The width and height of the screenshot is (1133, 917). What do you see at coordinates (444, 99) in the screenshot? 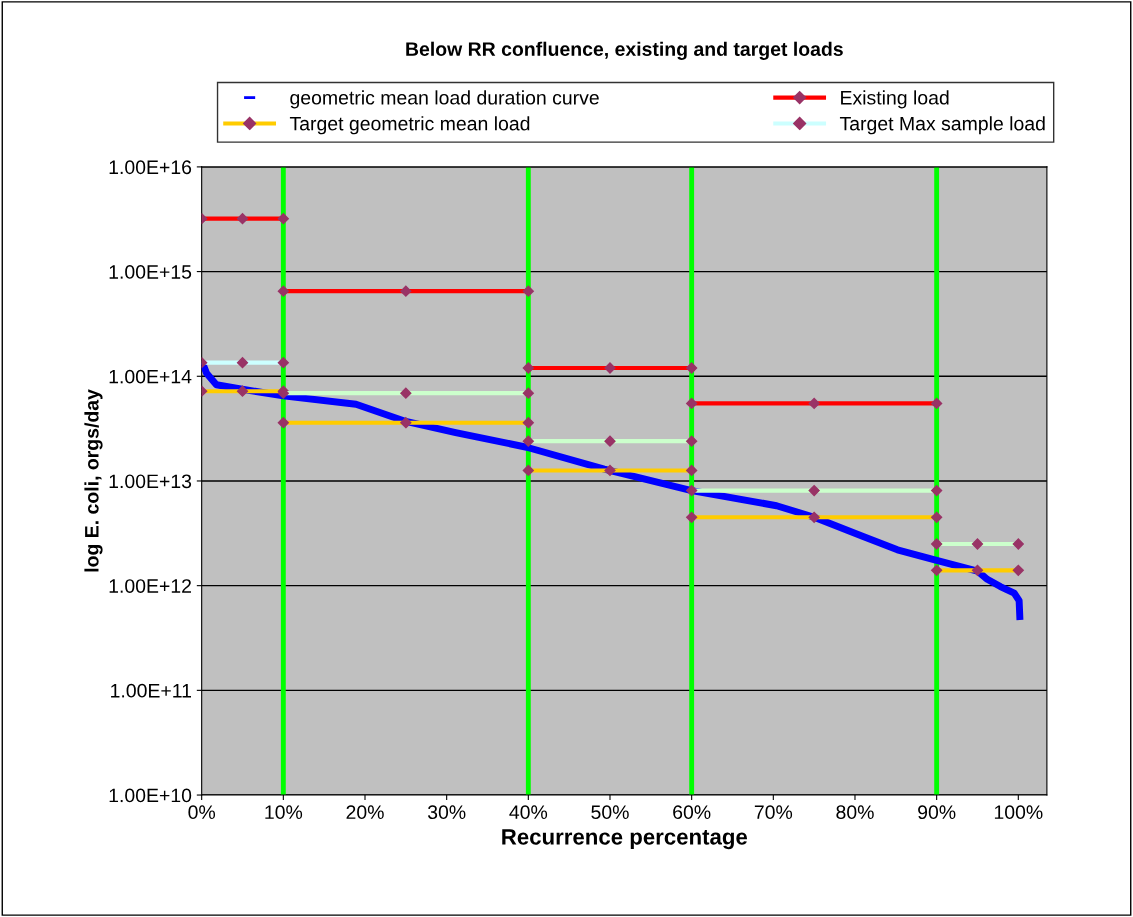
I see `legend-label: geometric mean load duration curve` at bounding box center [444, 99].